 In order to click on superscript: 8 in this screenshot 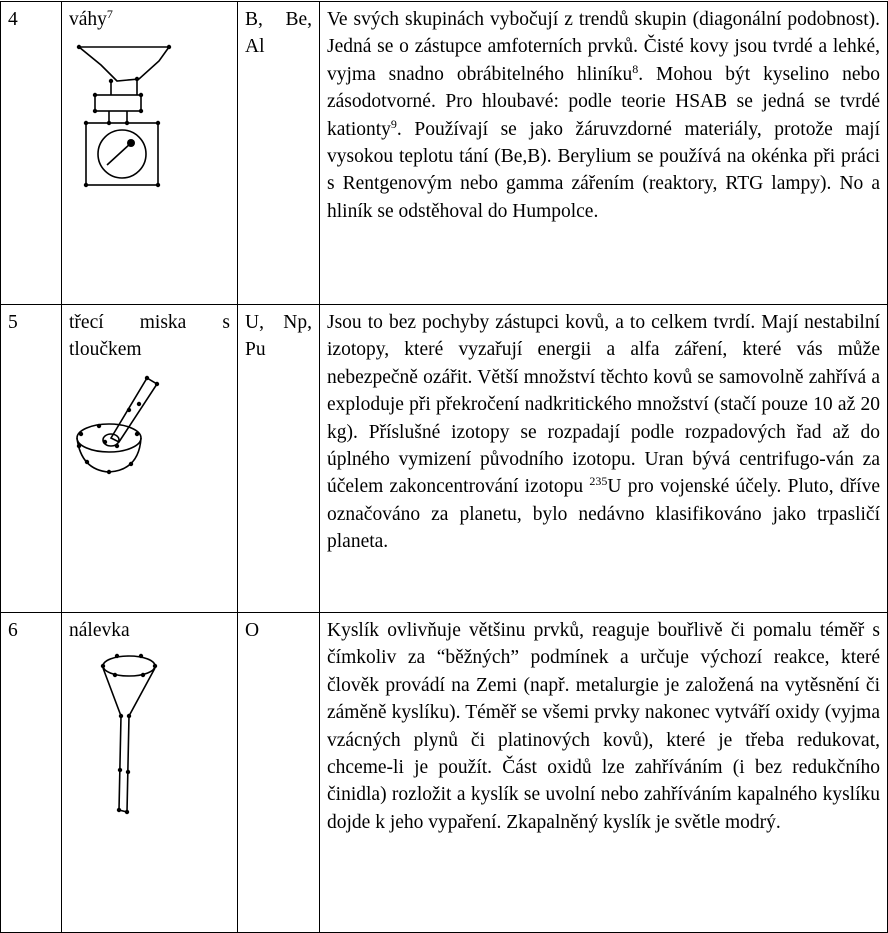, I will do `click(635, 68)`.